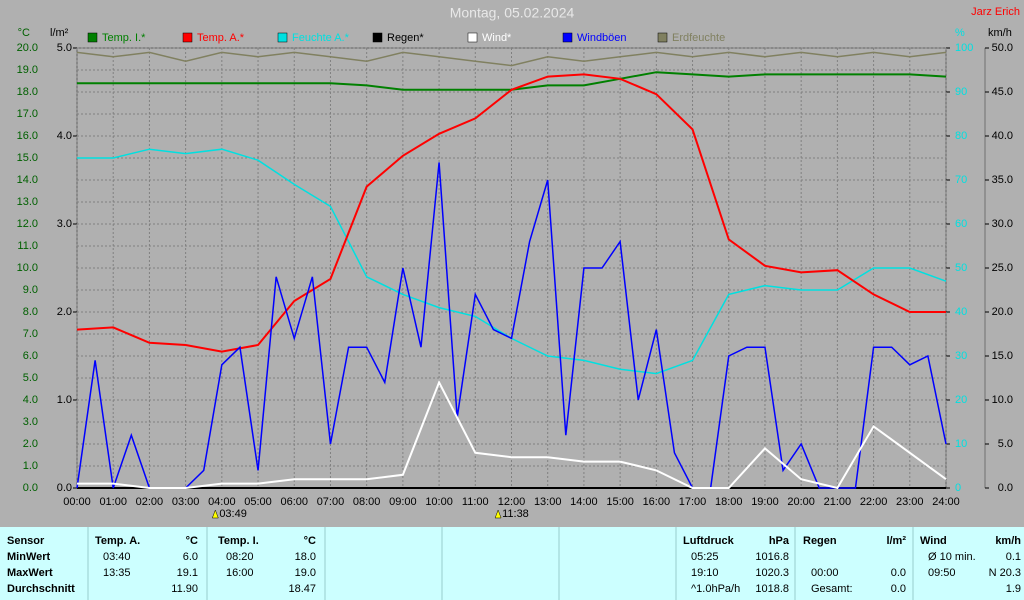 The image size is (1024, 600). Describe the element at coordinates (233, 514) in the screenshot. I see `annotation-label: 03:49` at that location.